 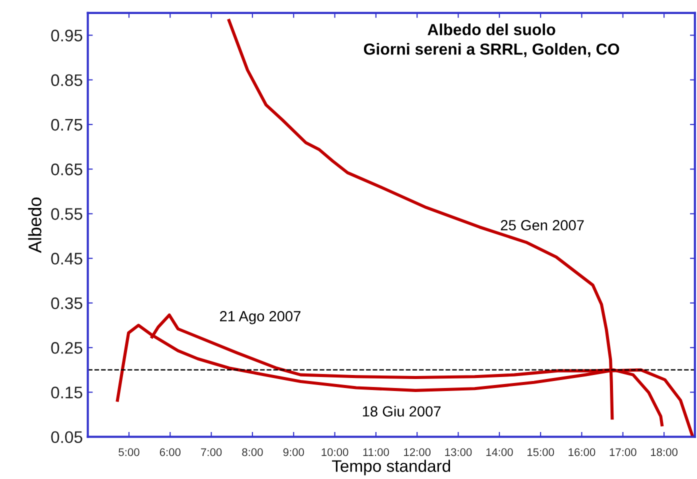 I want to click on x-tick-label: 17:00, so click(x=623, y=452).